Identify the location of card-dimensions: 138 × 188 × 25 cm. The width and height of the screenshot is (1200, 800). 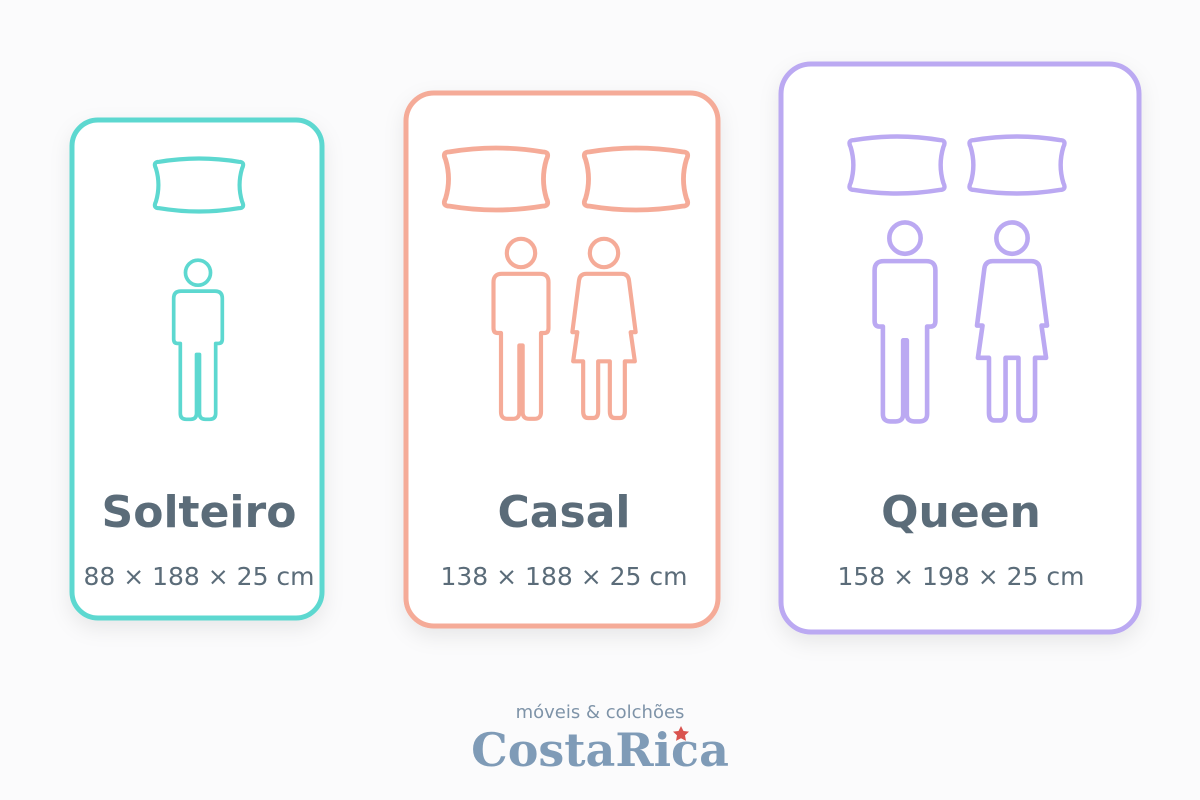
(564, 576).